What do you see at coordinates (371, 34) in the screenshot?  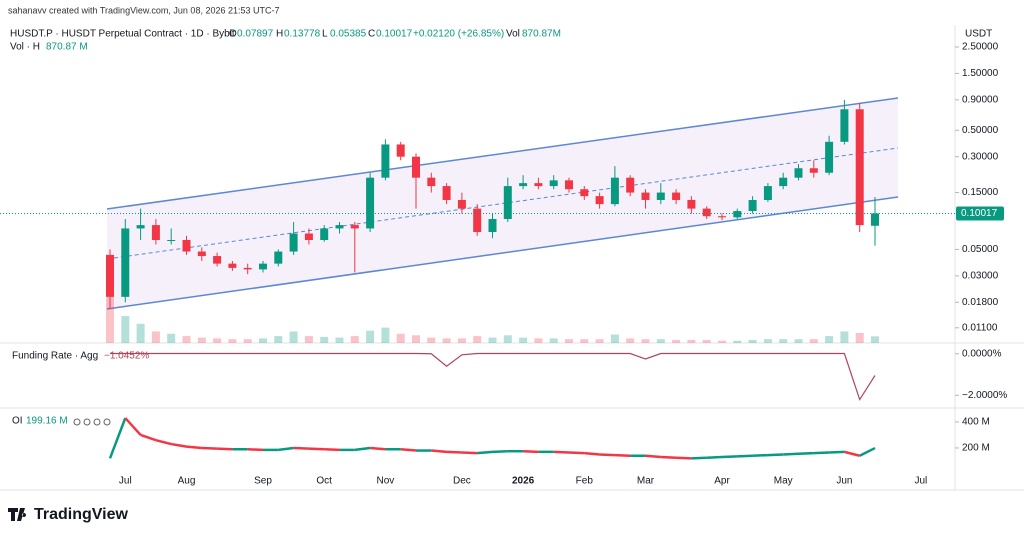 I see `ohlc-label: C` at bounding box center [371, 34].